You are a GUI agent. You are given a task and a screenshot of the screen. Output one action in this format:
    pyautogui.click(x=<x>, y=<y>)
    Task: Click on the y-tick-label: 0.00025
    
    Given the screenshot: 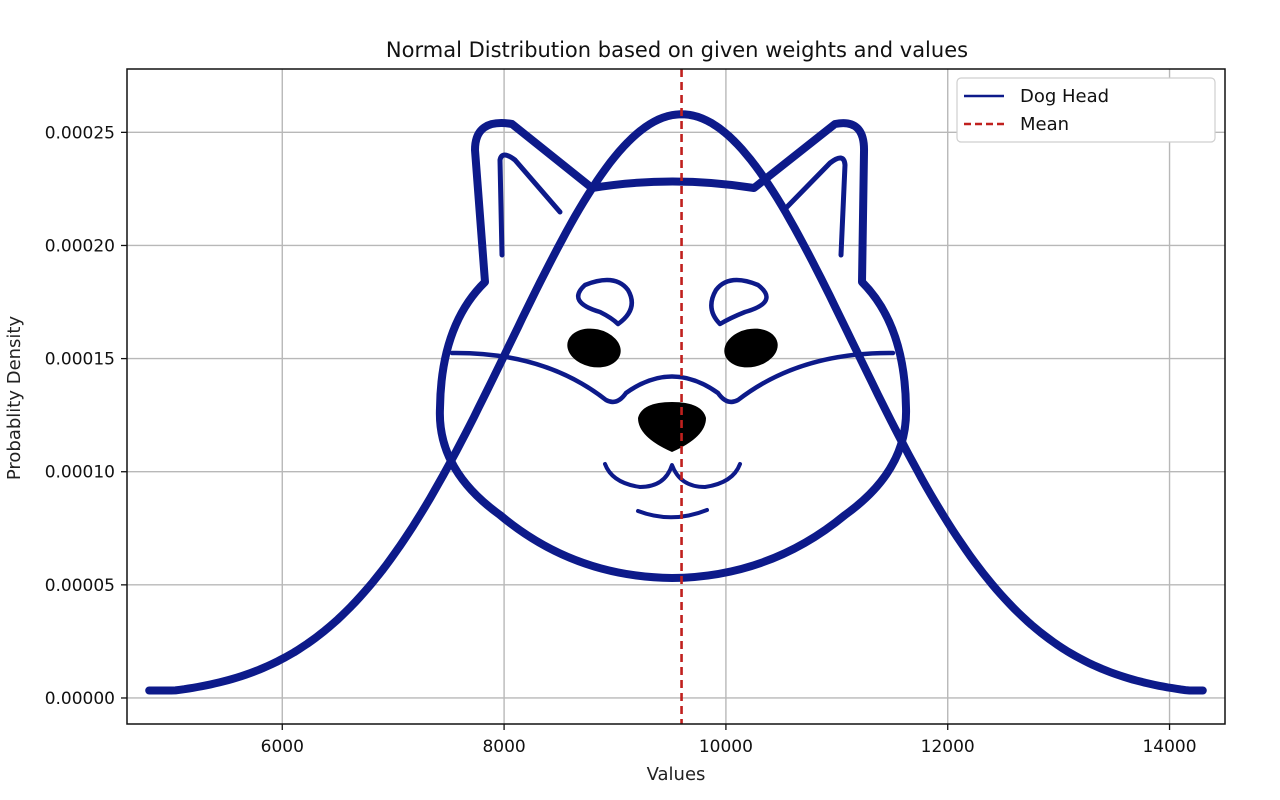 What is the action you would take?
    pyautogui.click(x=80, y=133)
    